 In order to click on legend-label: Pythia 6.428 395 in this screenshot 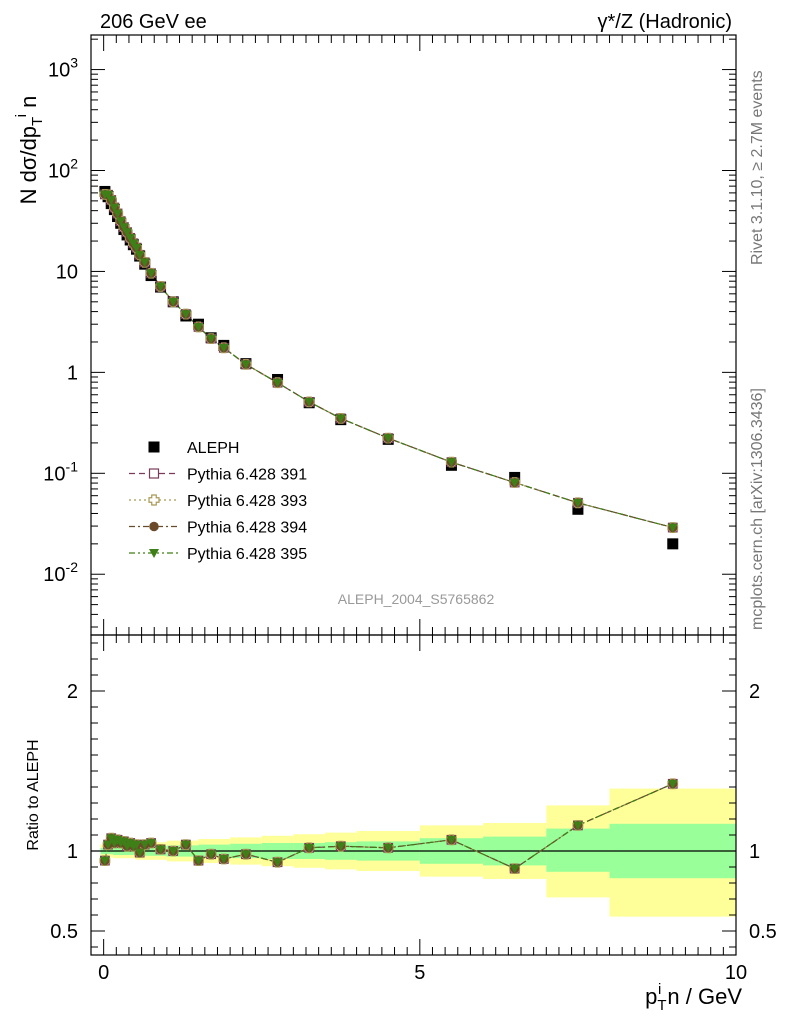, I will do `click(247, 554)`.